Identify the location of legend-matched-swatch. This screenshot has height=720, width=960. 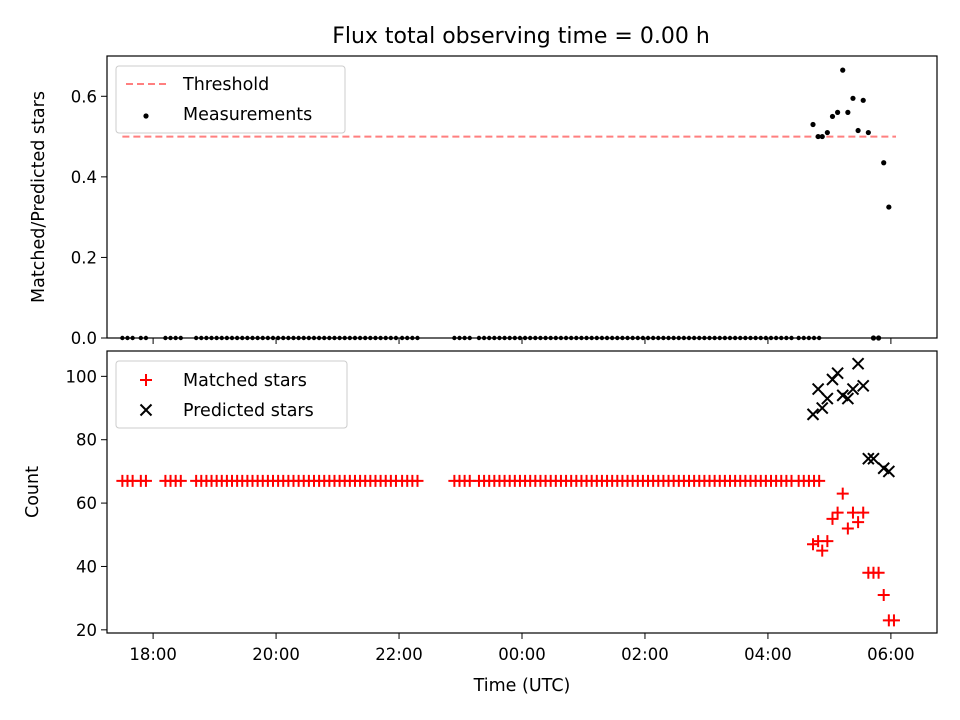
(146, 380).